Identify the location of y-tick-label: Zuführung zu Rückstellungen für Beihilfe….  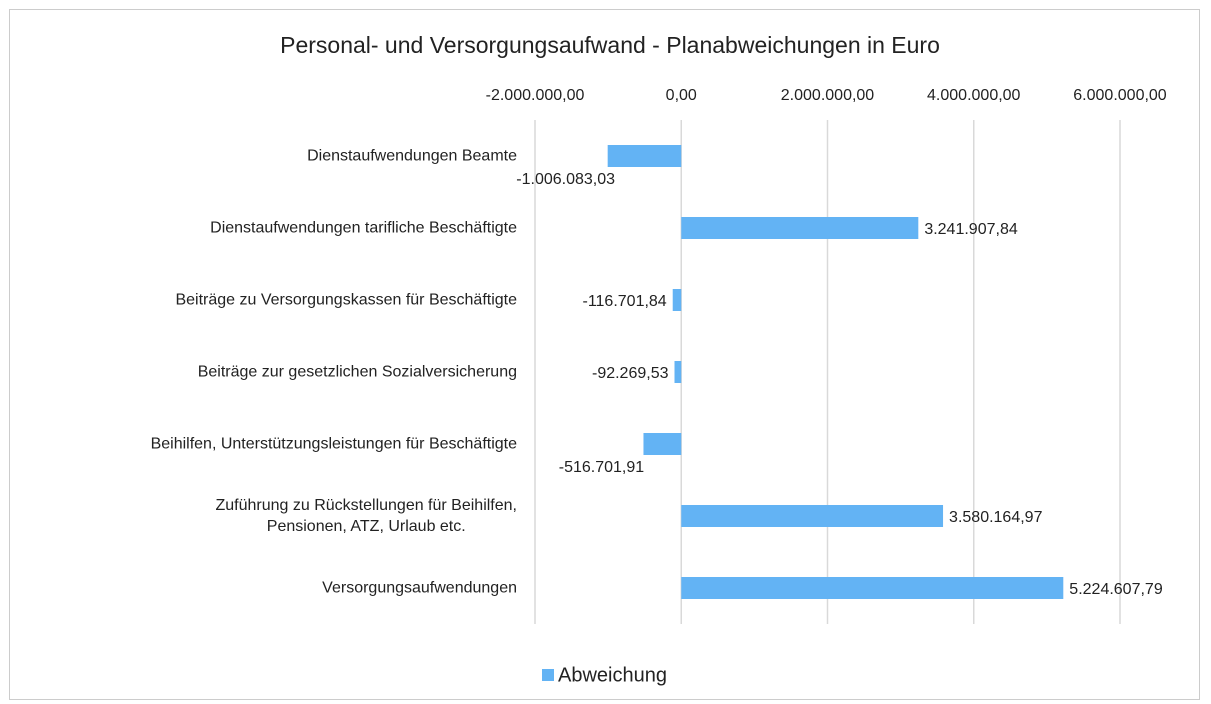
(366, 516).